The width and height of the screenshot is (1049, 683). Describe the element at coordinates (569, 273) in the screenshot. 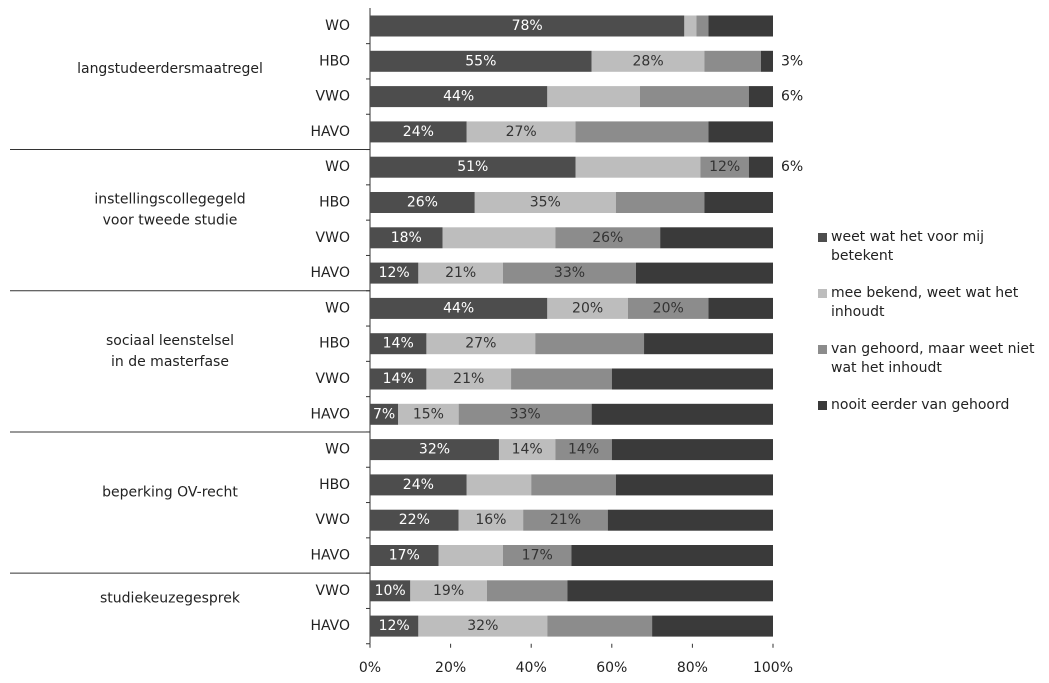

I see `value-label: 33%` at that location.